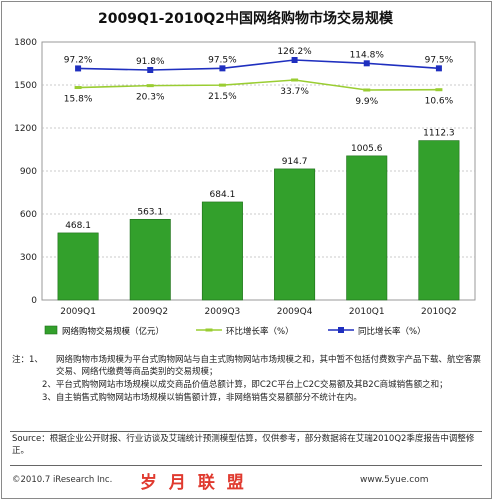 This screenshot has height=500, width=493. What do you see at coordinates (223, 195) in the screenshot?
I see `bar-value-label: 684.1` at bounding box center [223, 195].